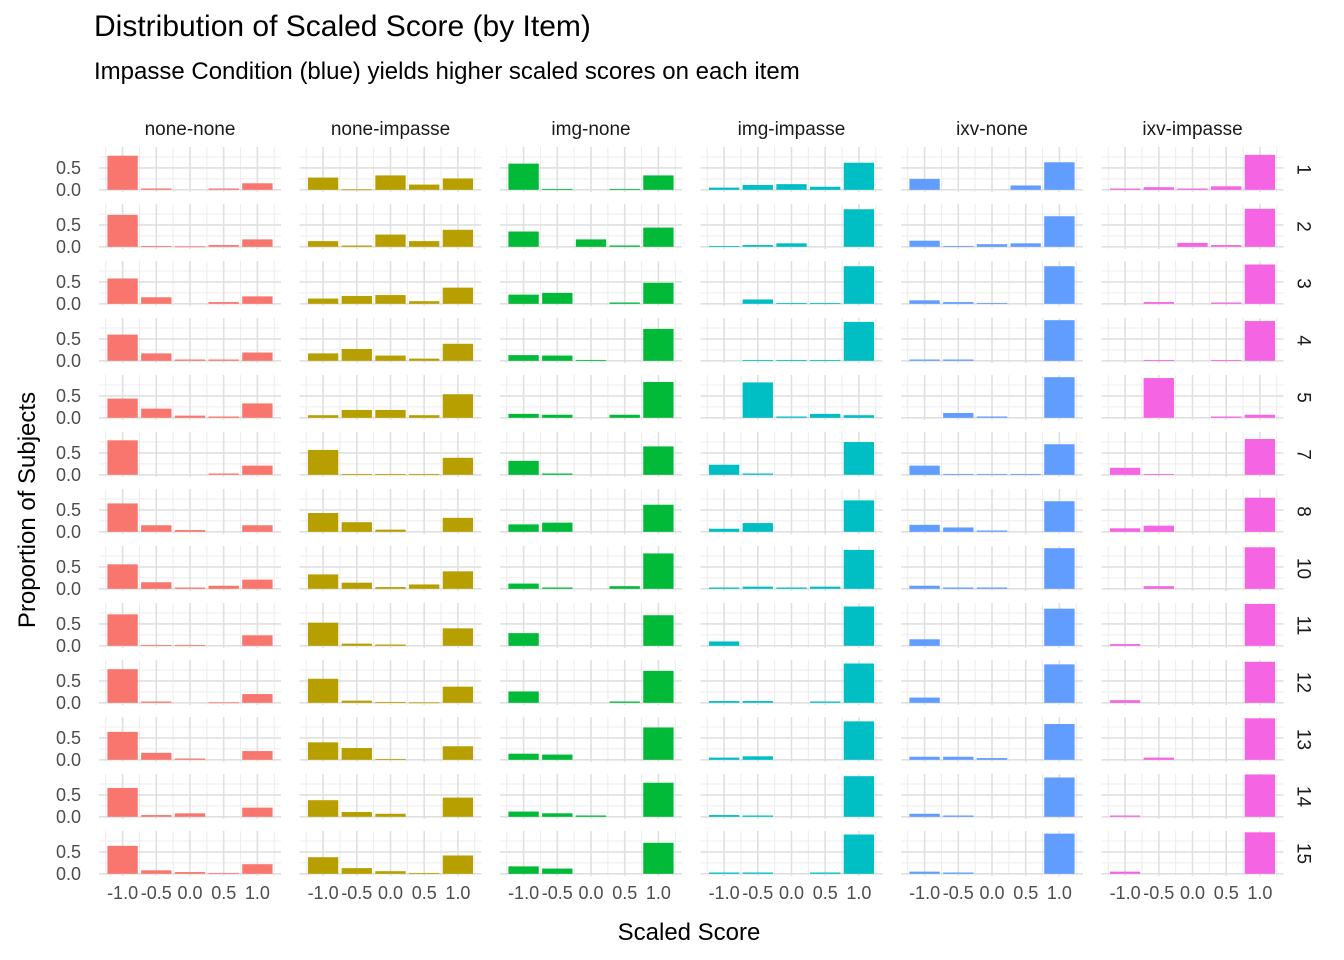 The height and width of the screenshot is (960, 1344). I want to click on bar-none-none-item-7-1.0, so click(257, 470).